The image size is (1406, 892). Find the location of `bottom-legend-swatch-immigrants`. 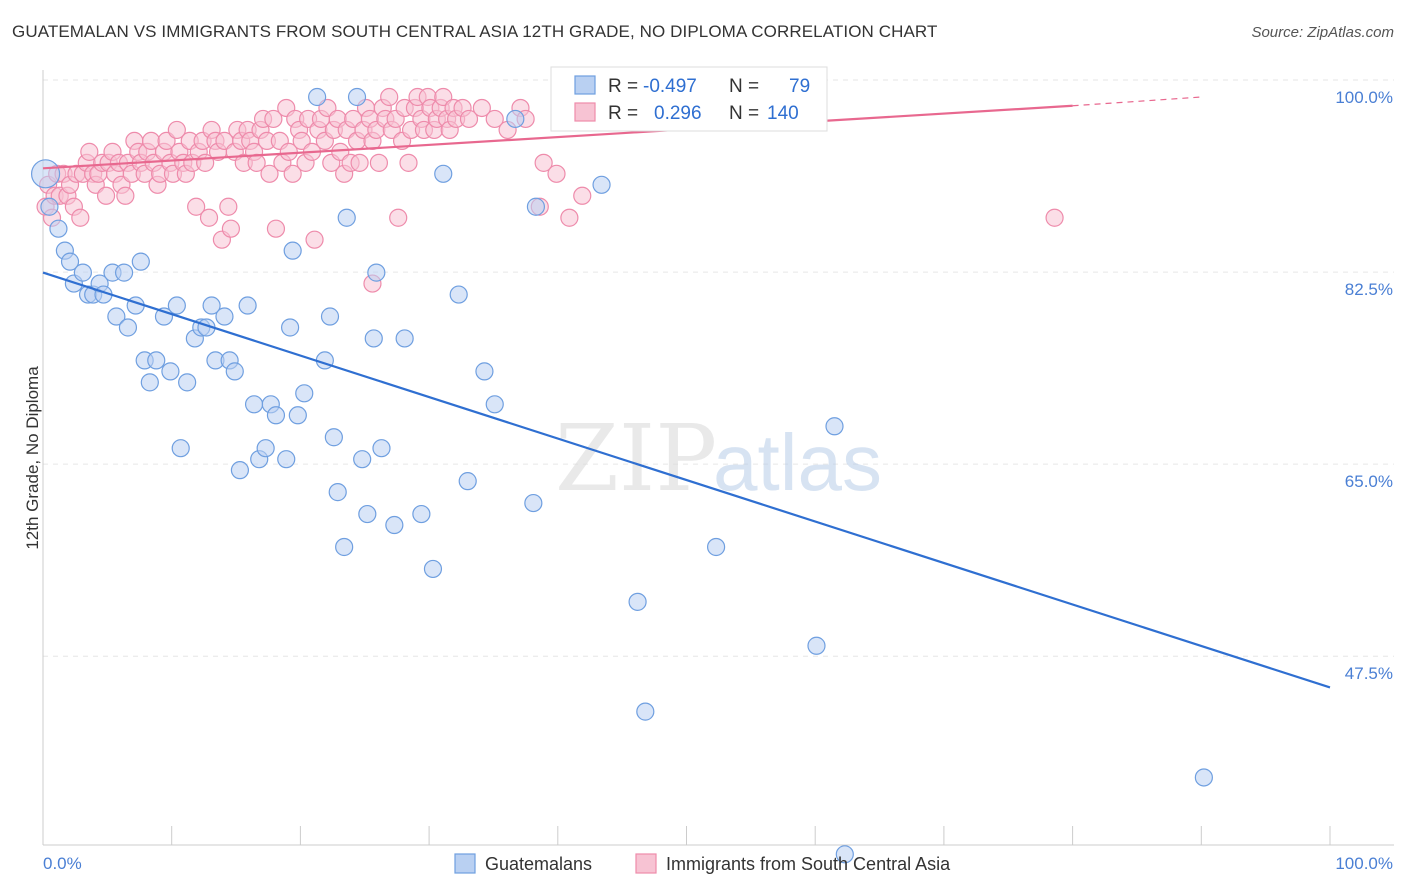

bottom-legend-swatch-immigrants is located at coordinates (646, 863).